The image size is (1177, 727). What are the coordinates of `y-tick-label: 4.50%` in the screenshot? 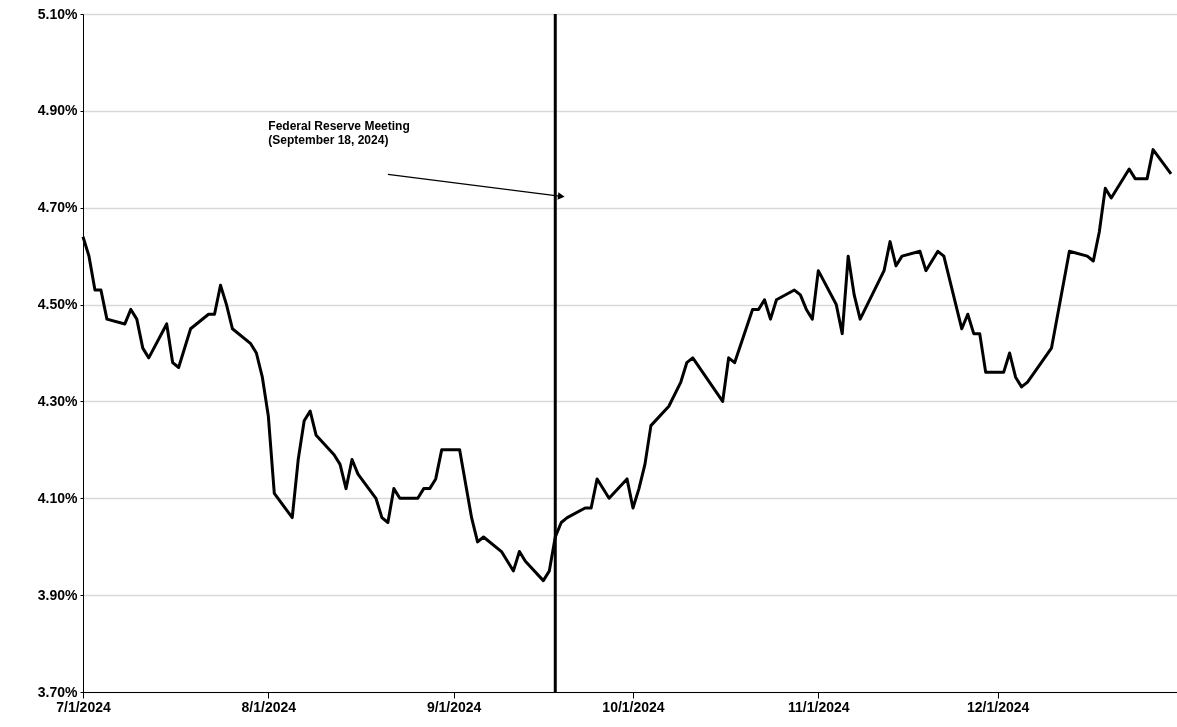 It's located at (58, 304).